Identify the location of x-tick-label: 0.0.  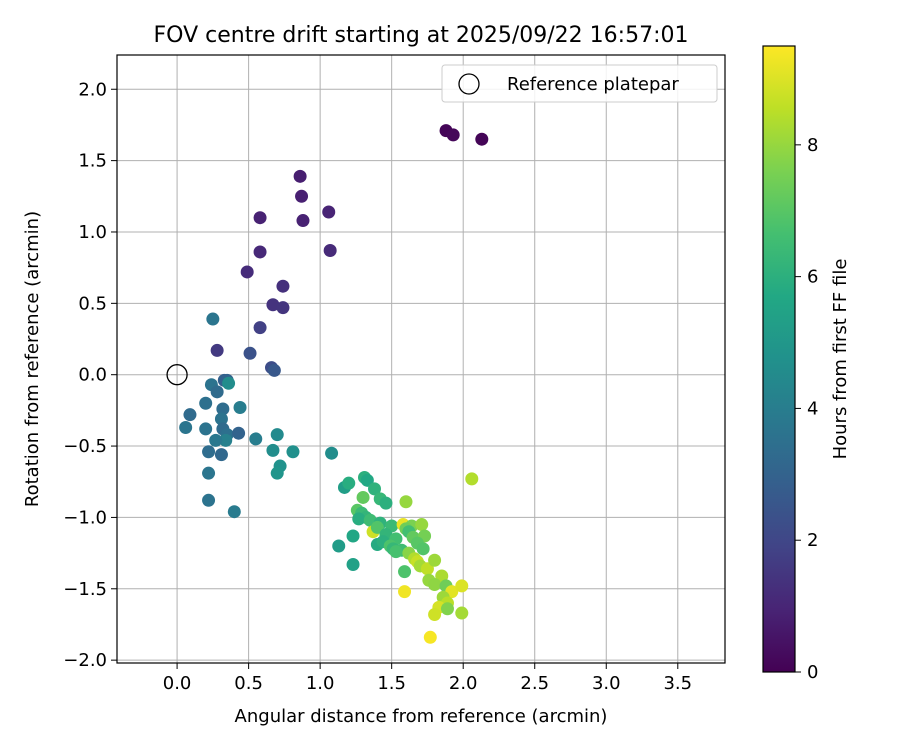
(177, 683).